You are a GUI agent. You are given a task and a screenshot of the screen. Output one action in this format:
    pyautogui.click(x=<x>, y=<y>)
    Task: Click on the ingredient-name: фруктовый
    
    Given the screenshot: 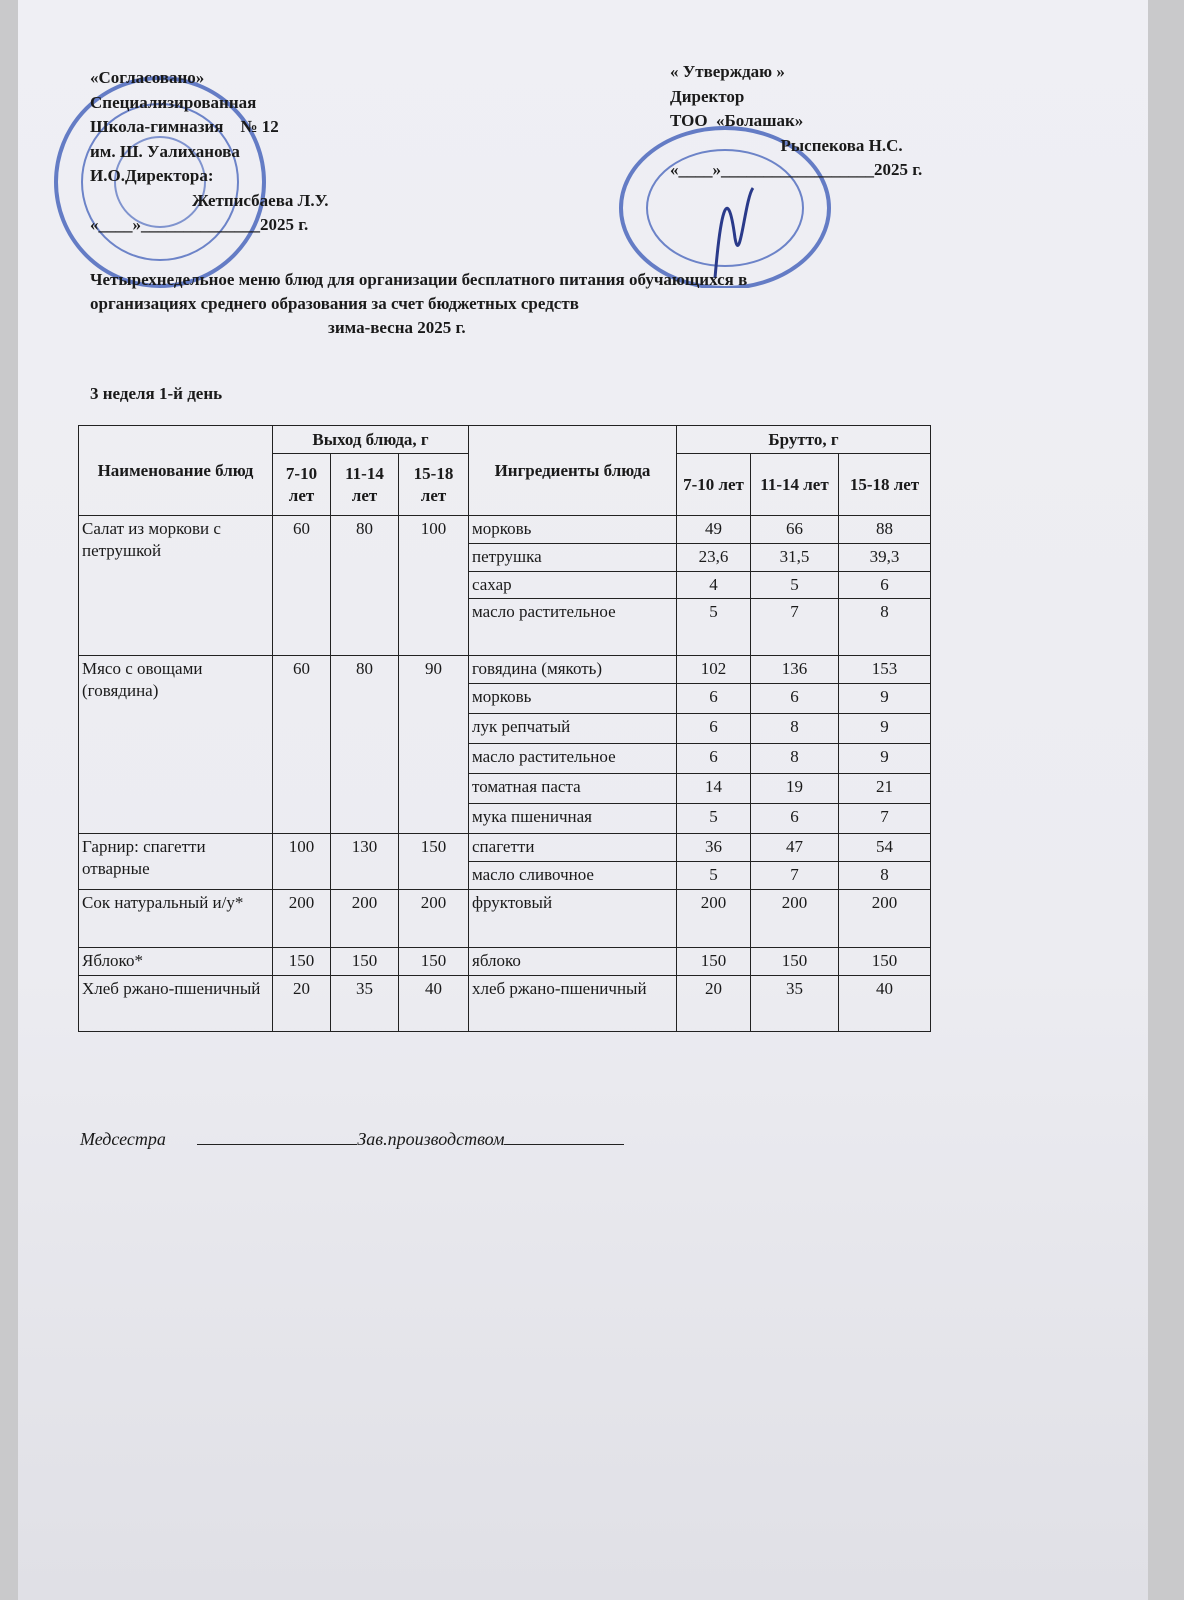 What is the action you would take?
    pyautogui.click(x=572, y=918)
    